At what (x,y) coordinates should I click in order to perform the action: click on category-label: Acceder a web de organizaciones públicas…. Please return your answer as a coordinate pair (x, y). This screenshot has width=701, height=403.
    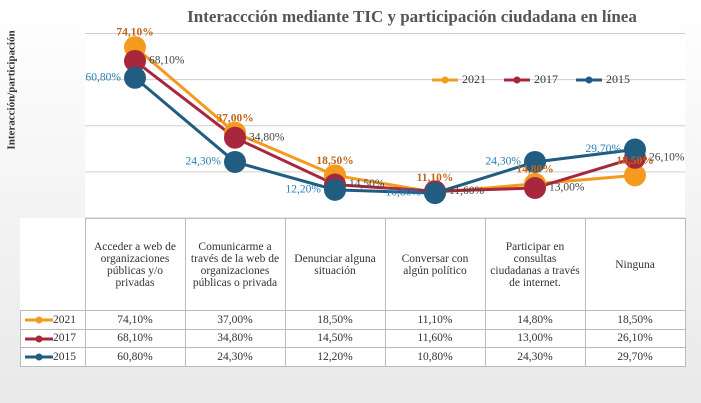
    Looking at the image, I should click on (135, 264).